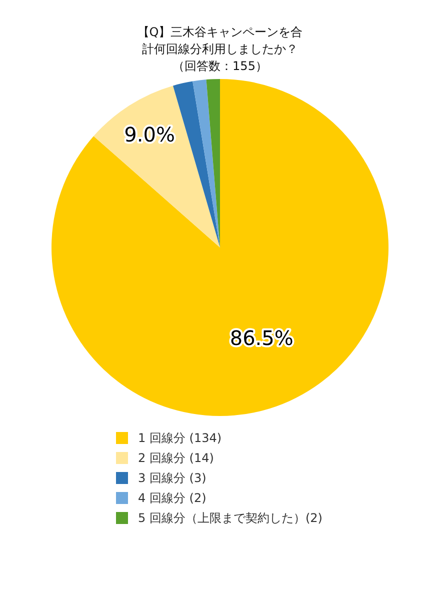 The height and width of the screenshot is (600, 440). Describe the element at coordinates (220, 41) in the screenshot. I see `chart-title: 【Q】三木谷キャンペーンを合計何回線分利用しましたか？` at that location.